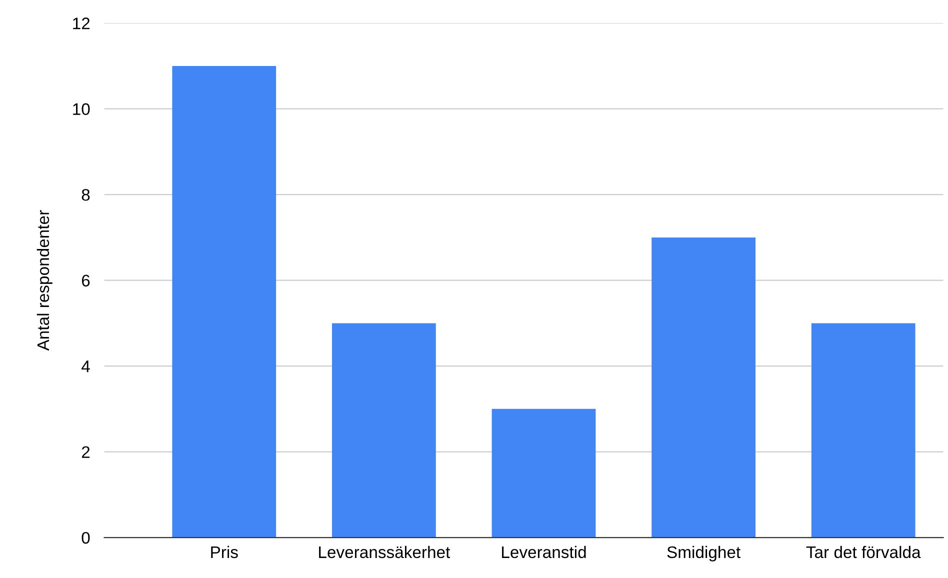 The height and width of the screenshot is (578, 948). What do you see at coordinates (384, 552) in the screenshot?
I see `x-tick-label: Leveranssäkerhet` at bounding box center [384, 552].